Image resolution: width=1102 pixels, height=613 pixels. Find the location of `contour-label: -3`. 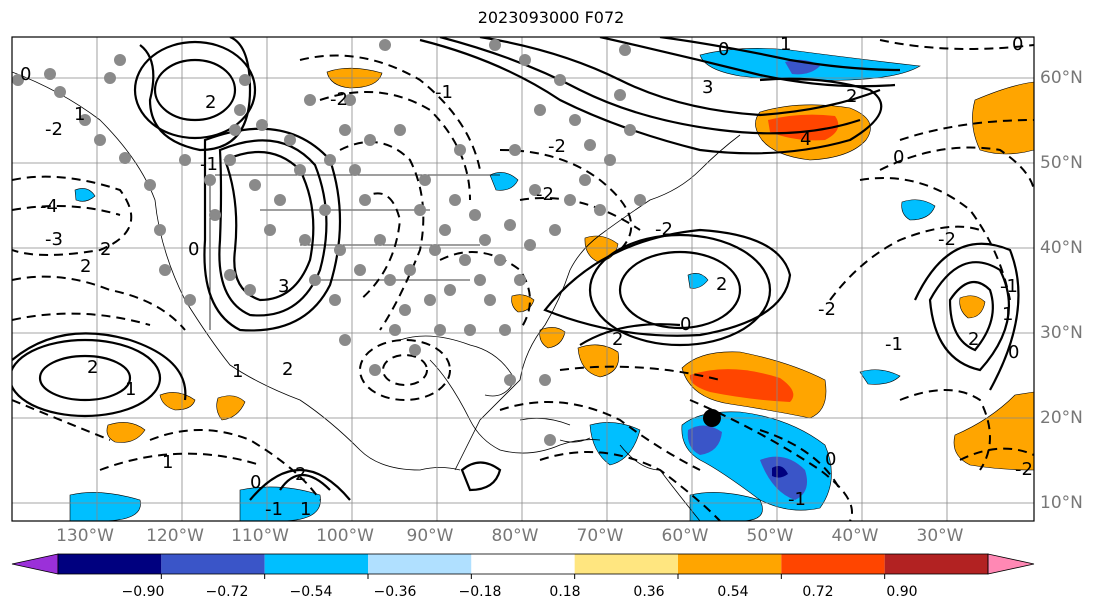

contour-label: -3 is located at coordinates (54, 239).